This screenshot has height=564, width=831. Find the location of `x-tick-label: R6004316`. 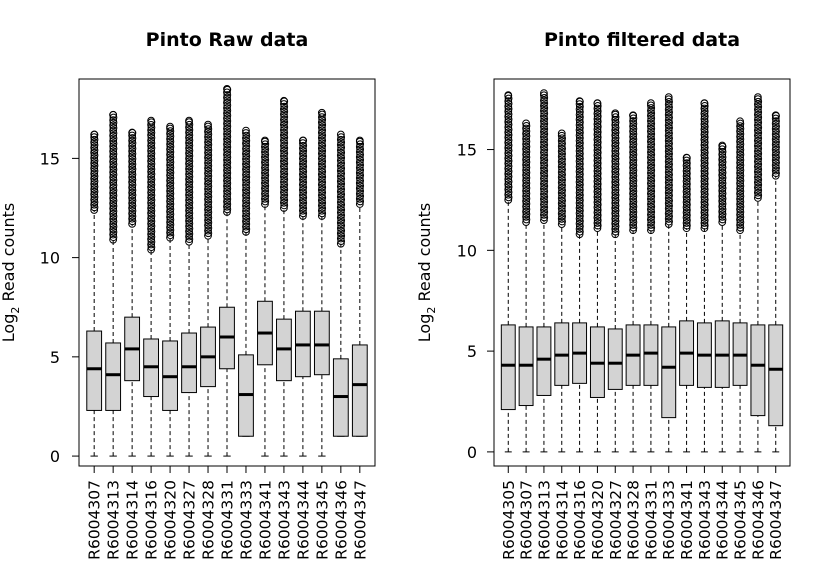

x-tick-label: R6004316 is located at coordinates (152, 520).